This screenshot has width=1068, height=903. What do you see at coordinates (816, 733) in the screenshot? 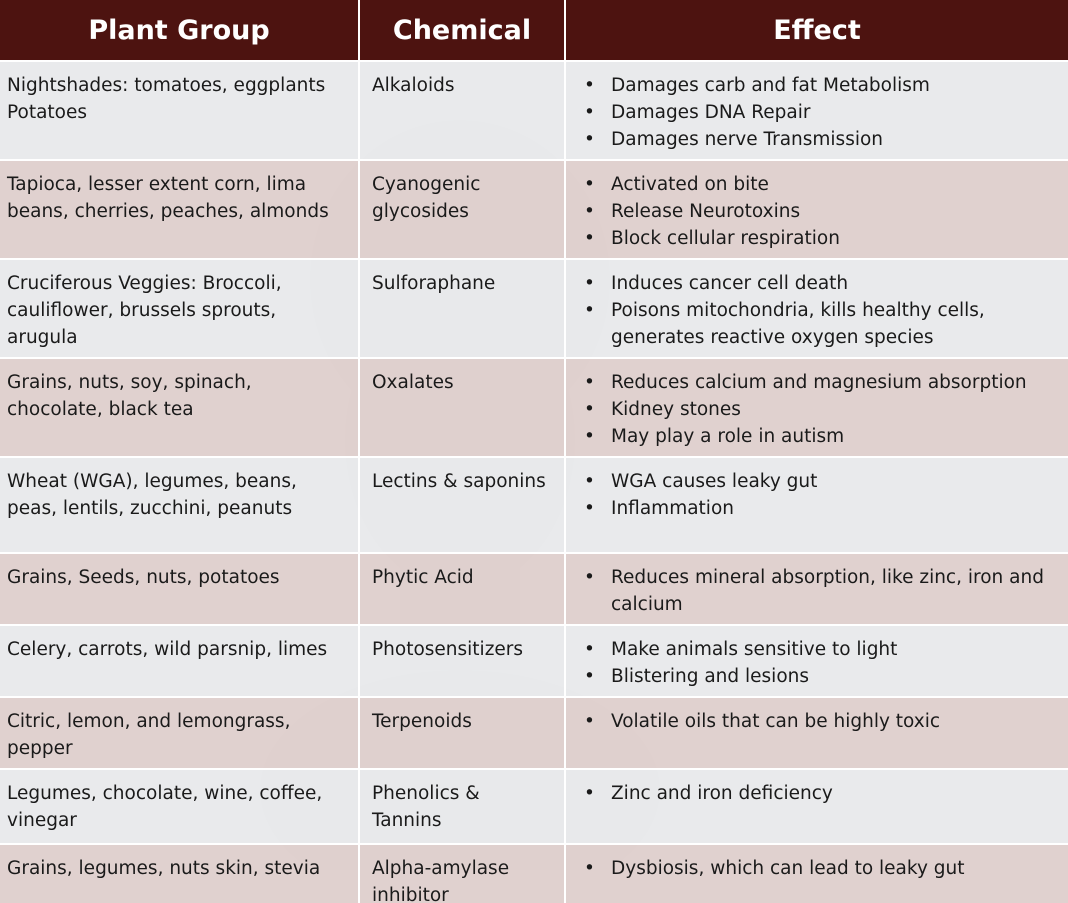
I see `effect-cell: • Volatile oils that can be highly toxic` at bounding box center [816, 733].